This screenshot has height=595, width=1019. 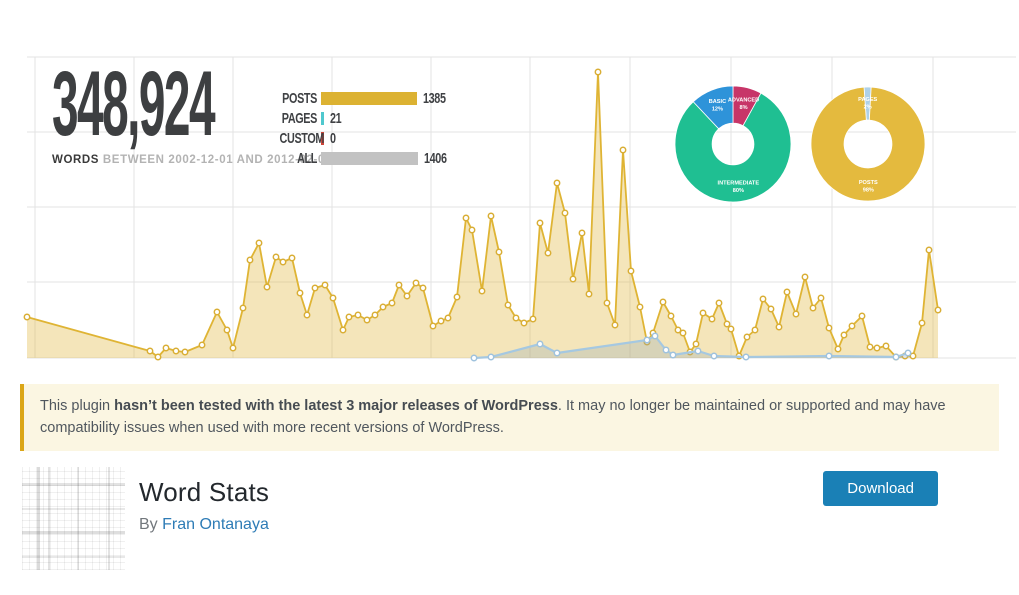 I want to click on donut-slice-label: ADVANCED, so click(x=743, y=100).